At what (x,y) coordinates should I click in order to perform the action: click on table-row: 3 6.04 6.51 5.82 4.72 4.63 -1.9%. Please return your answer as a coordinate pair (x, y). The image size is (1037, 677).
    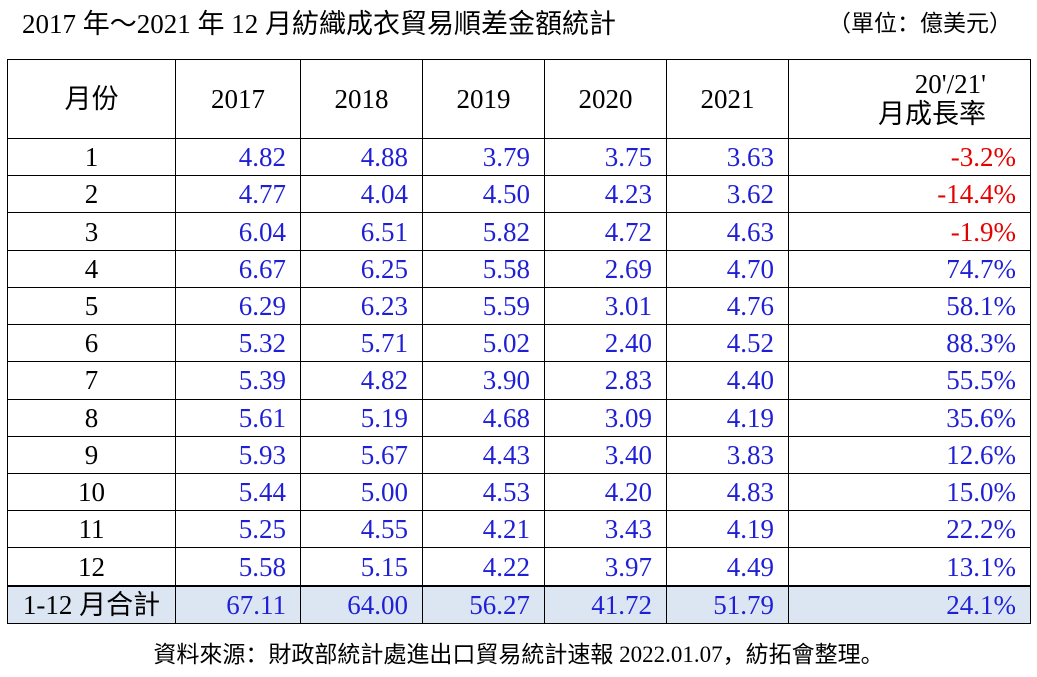
    Looking at the image, I should click on (519, 231).